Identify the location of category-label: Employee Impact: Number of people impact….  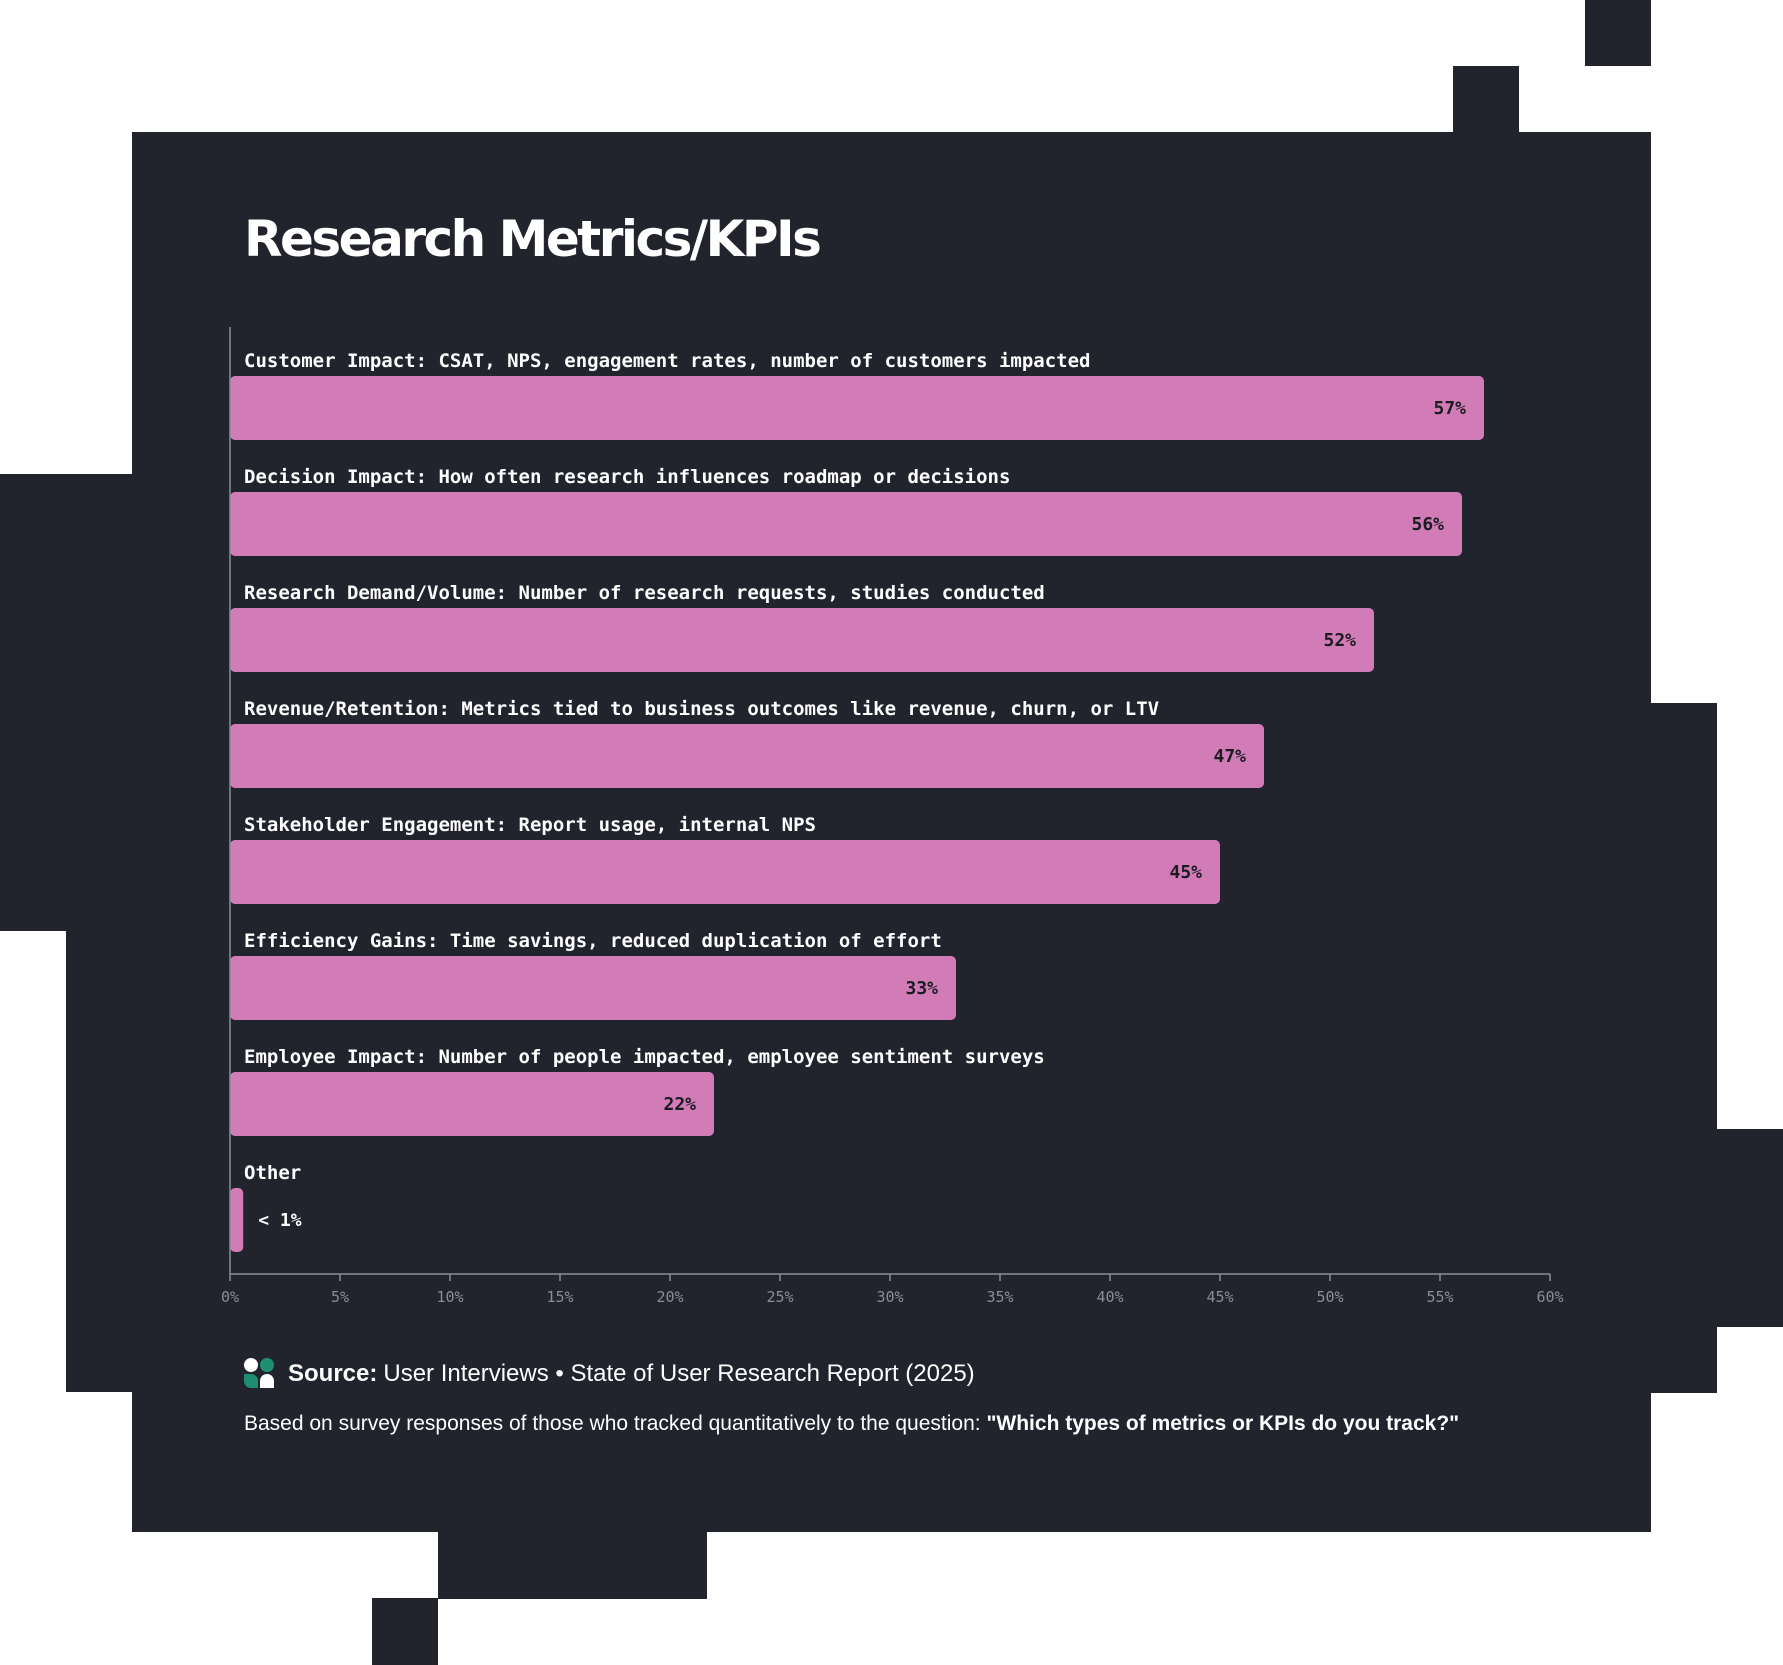
(644, 1057).